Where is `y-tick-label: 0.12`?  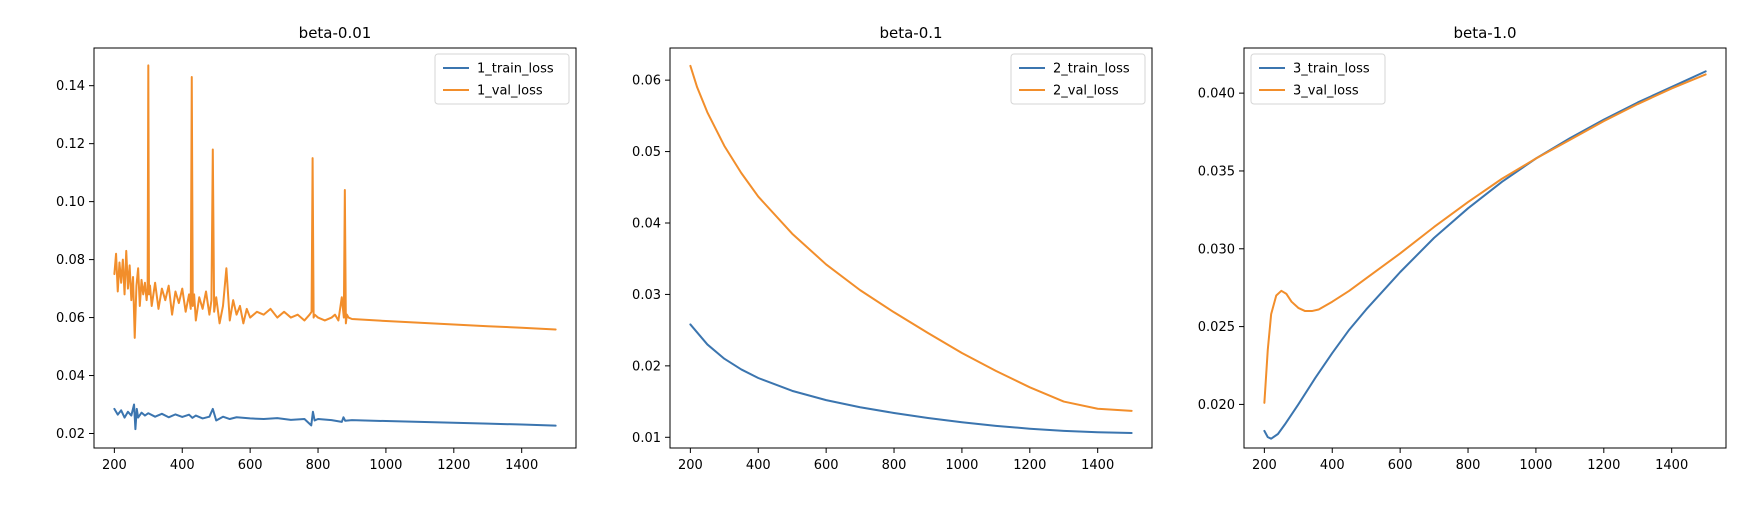
y-tick-label: 0.12 is located at coordinates (70, 144).